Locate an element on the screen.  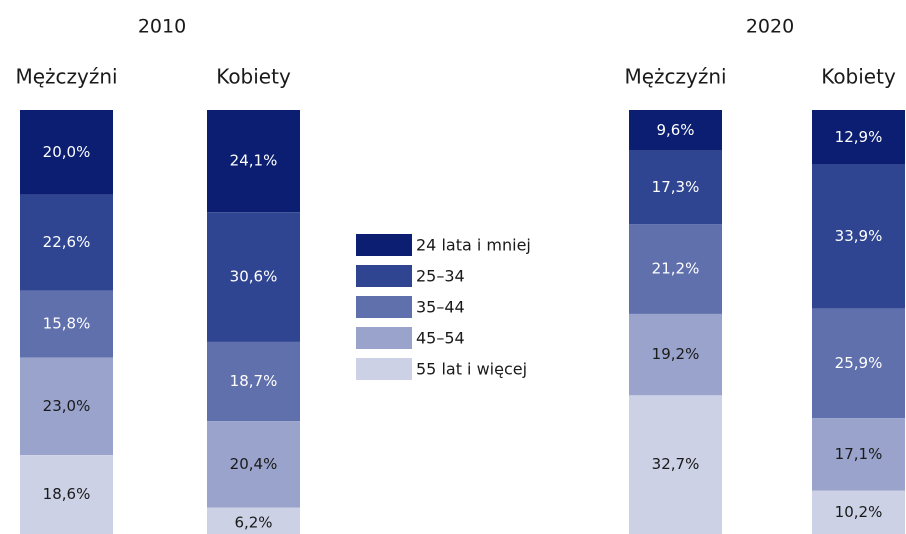
value-label: 20,0% is located at coordinates (67, 152).